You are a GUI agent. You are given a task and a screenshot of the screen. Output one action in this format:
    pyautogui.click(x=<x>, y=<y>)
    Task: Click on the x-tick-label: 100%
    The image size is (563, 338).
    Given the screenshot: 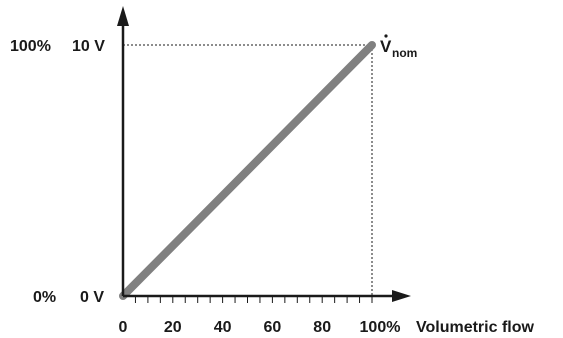 What is the action you would take?
    pyautogui.click(x=380, y=327)
    